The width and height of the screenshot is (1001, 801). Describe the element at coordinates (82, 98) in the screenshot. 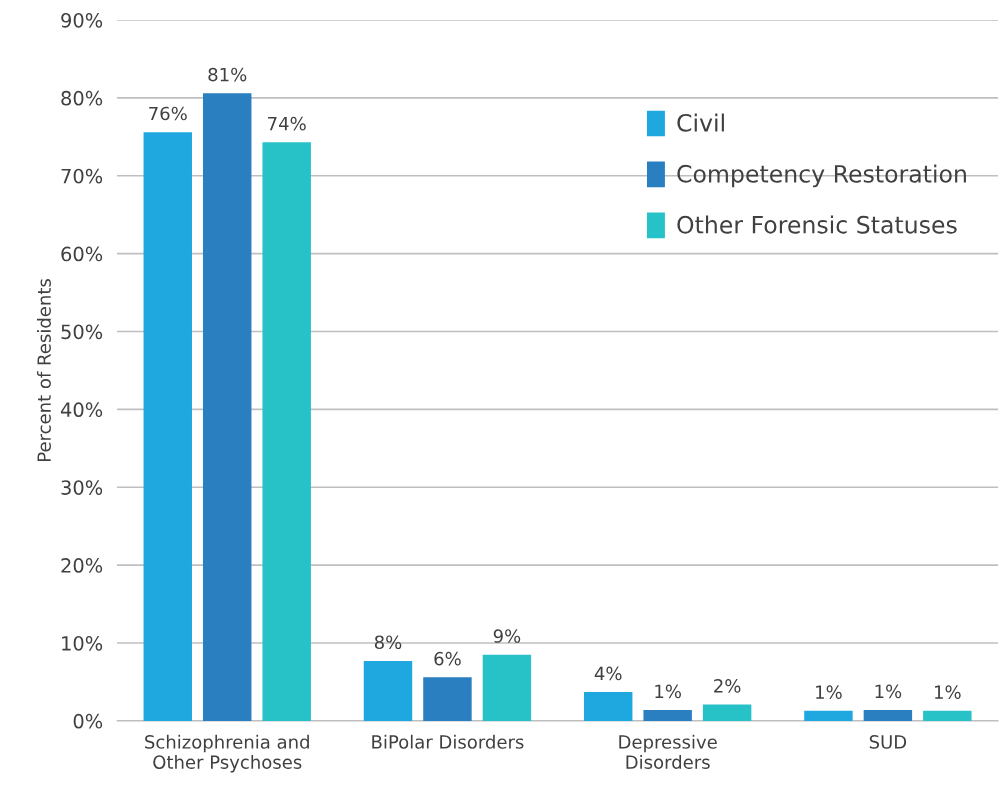

I see `y-tick-label: 80%` at that location.